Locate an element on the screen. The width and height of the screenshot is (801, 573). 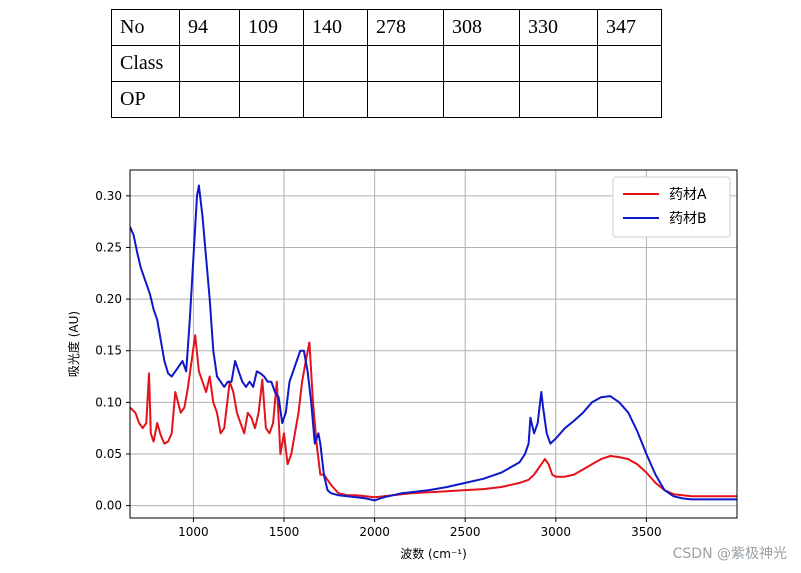
table-cell: 109 is located at coordinates (271, 27).